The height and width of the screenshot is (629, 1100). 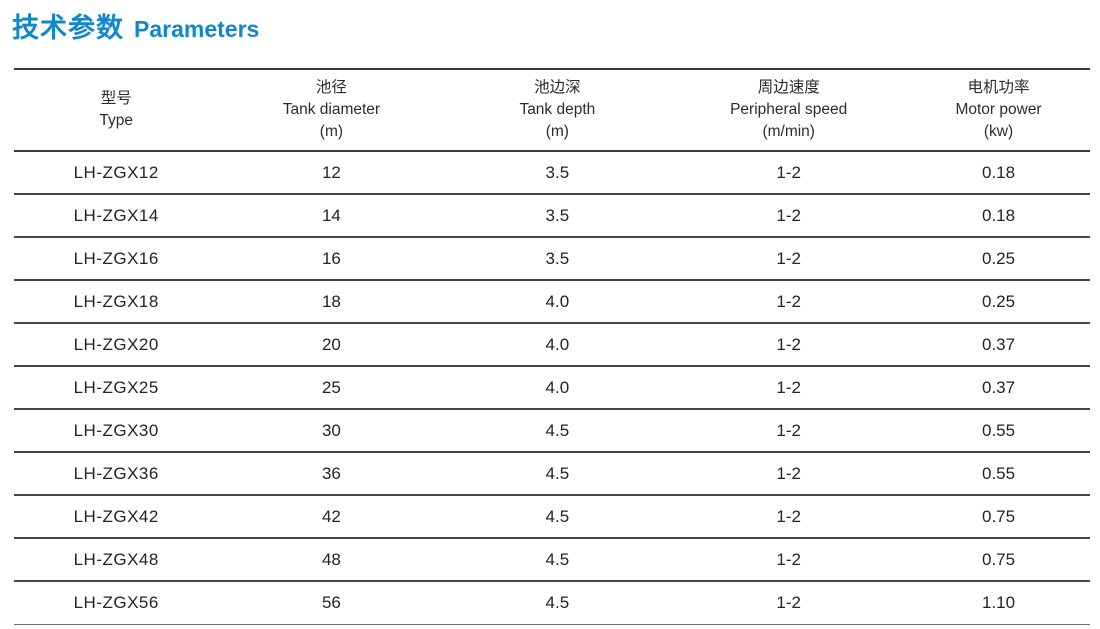 I want to click on table-row: LH-ZGX25 25 4.0 1-2 0.37, so click(x=552, y=388).